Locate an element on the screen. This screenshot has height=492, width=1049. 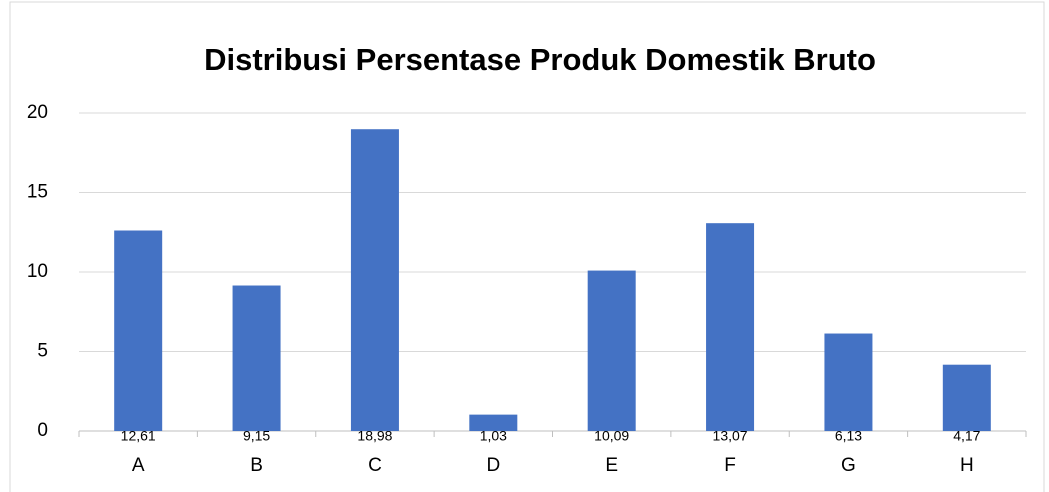
y-tick-label: 10 is located at coordinates (37, 271).